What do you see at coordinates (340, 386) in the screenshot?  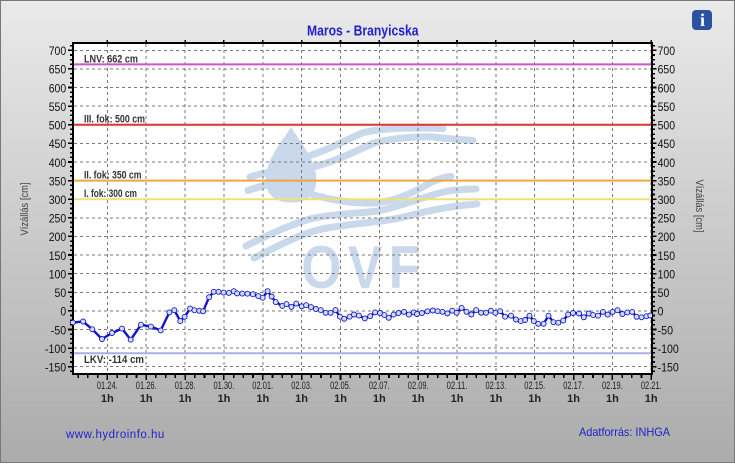 I see `svg-text: 02.05.` at bounding box center [340, 386].